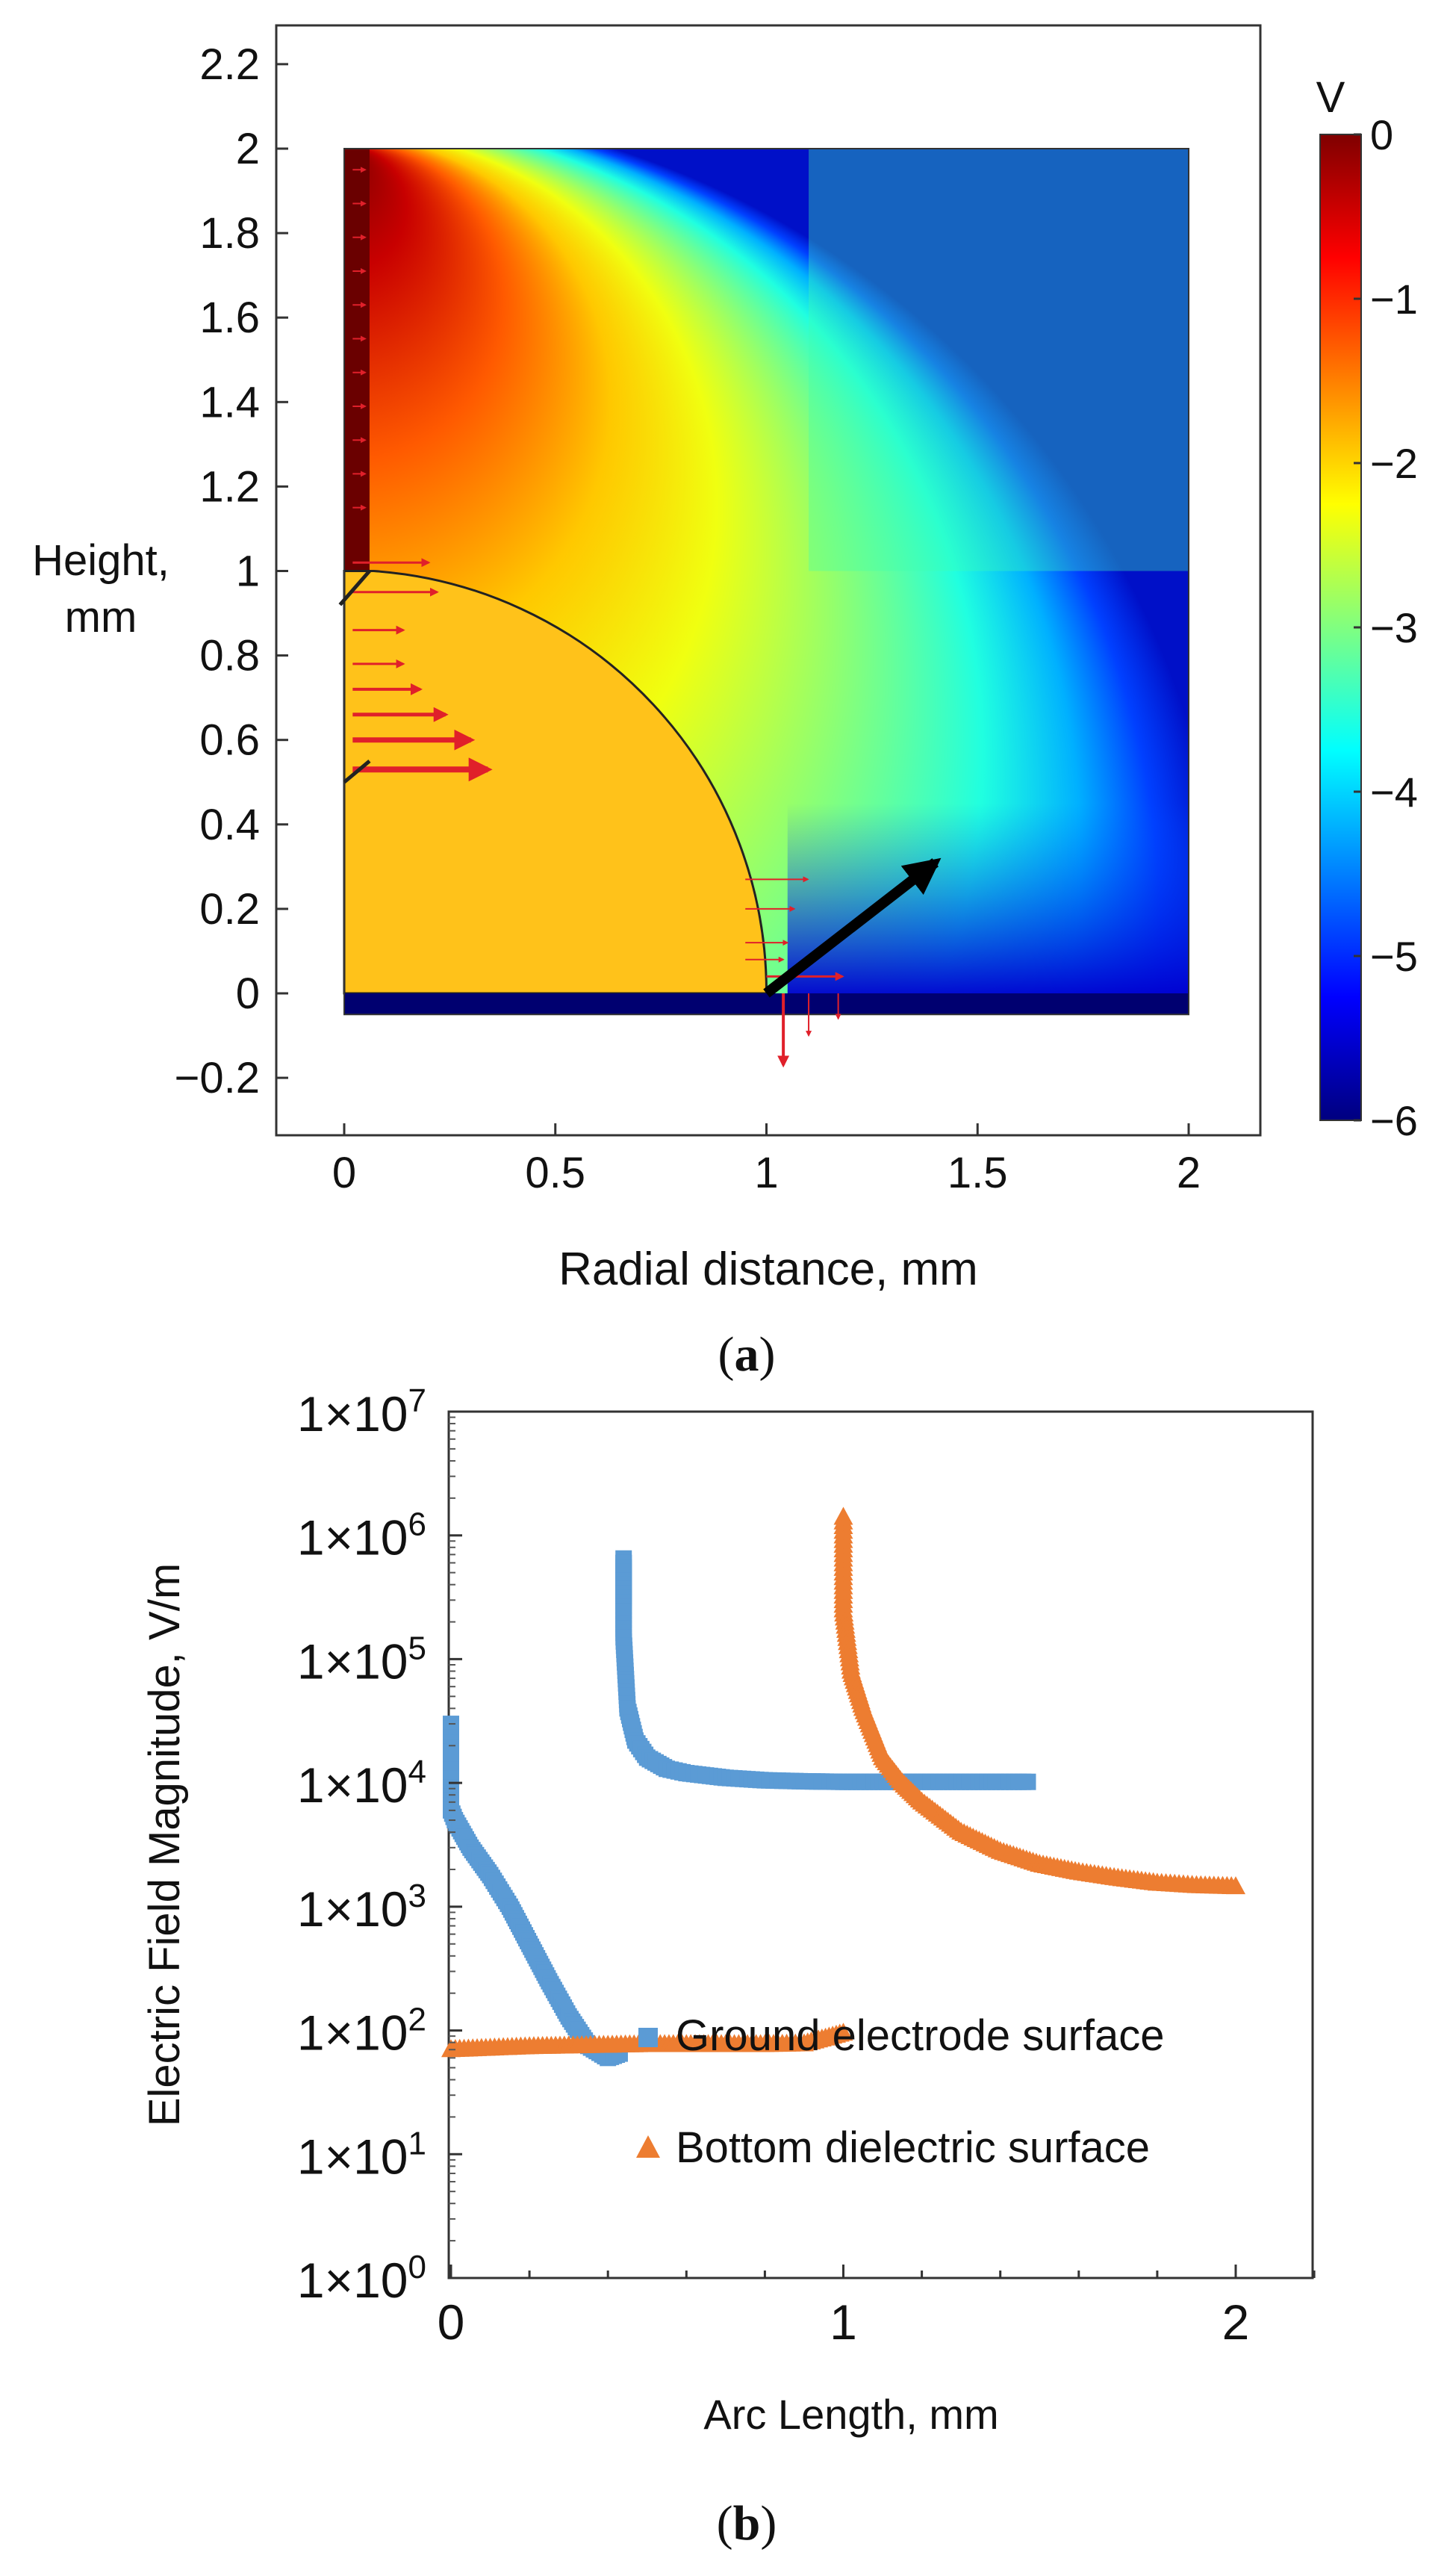  What do you see at coordinates (361, 2279) in the screenshot?
I see `y-tick-label-b: 1×100` at bounding box center [361, 2279].